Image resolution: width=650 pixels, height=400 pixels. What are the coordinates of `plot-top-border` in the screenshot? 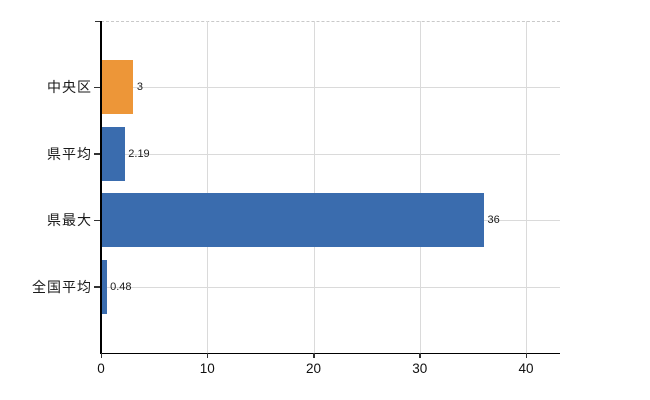 It's located at (330, 21).